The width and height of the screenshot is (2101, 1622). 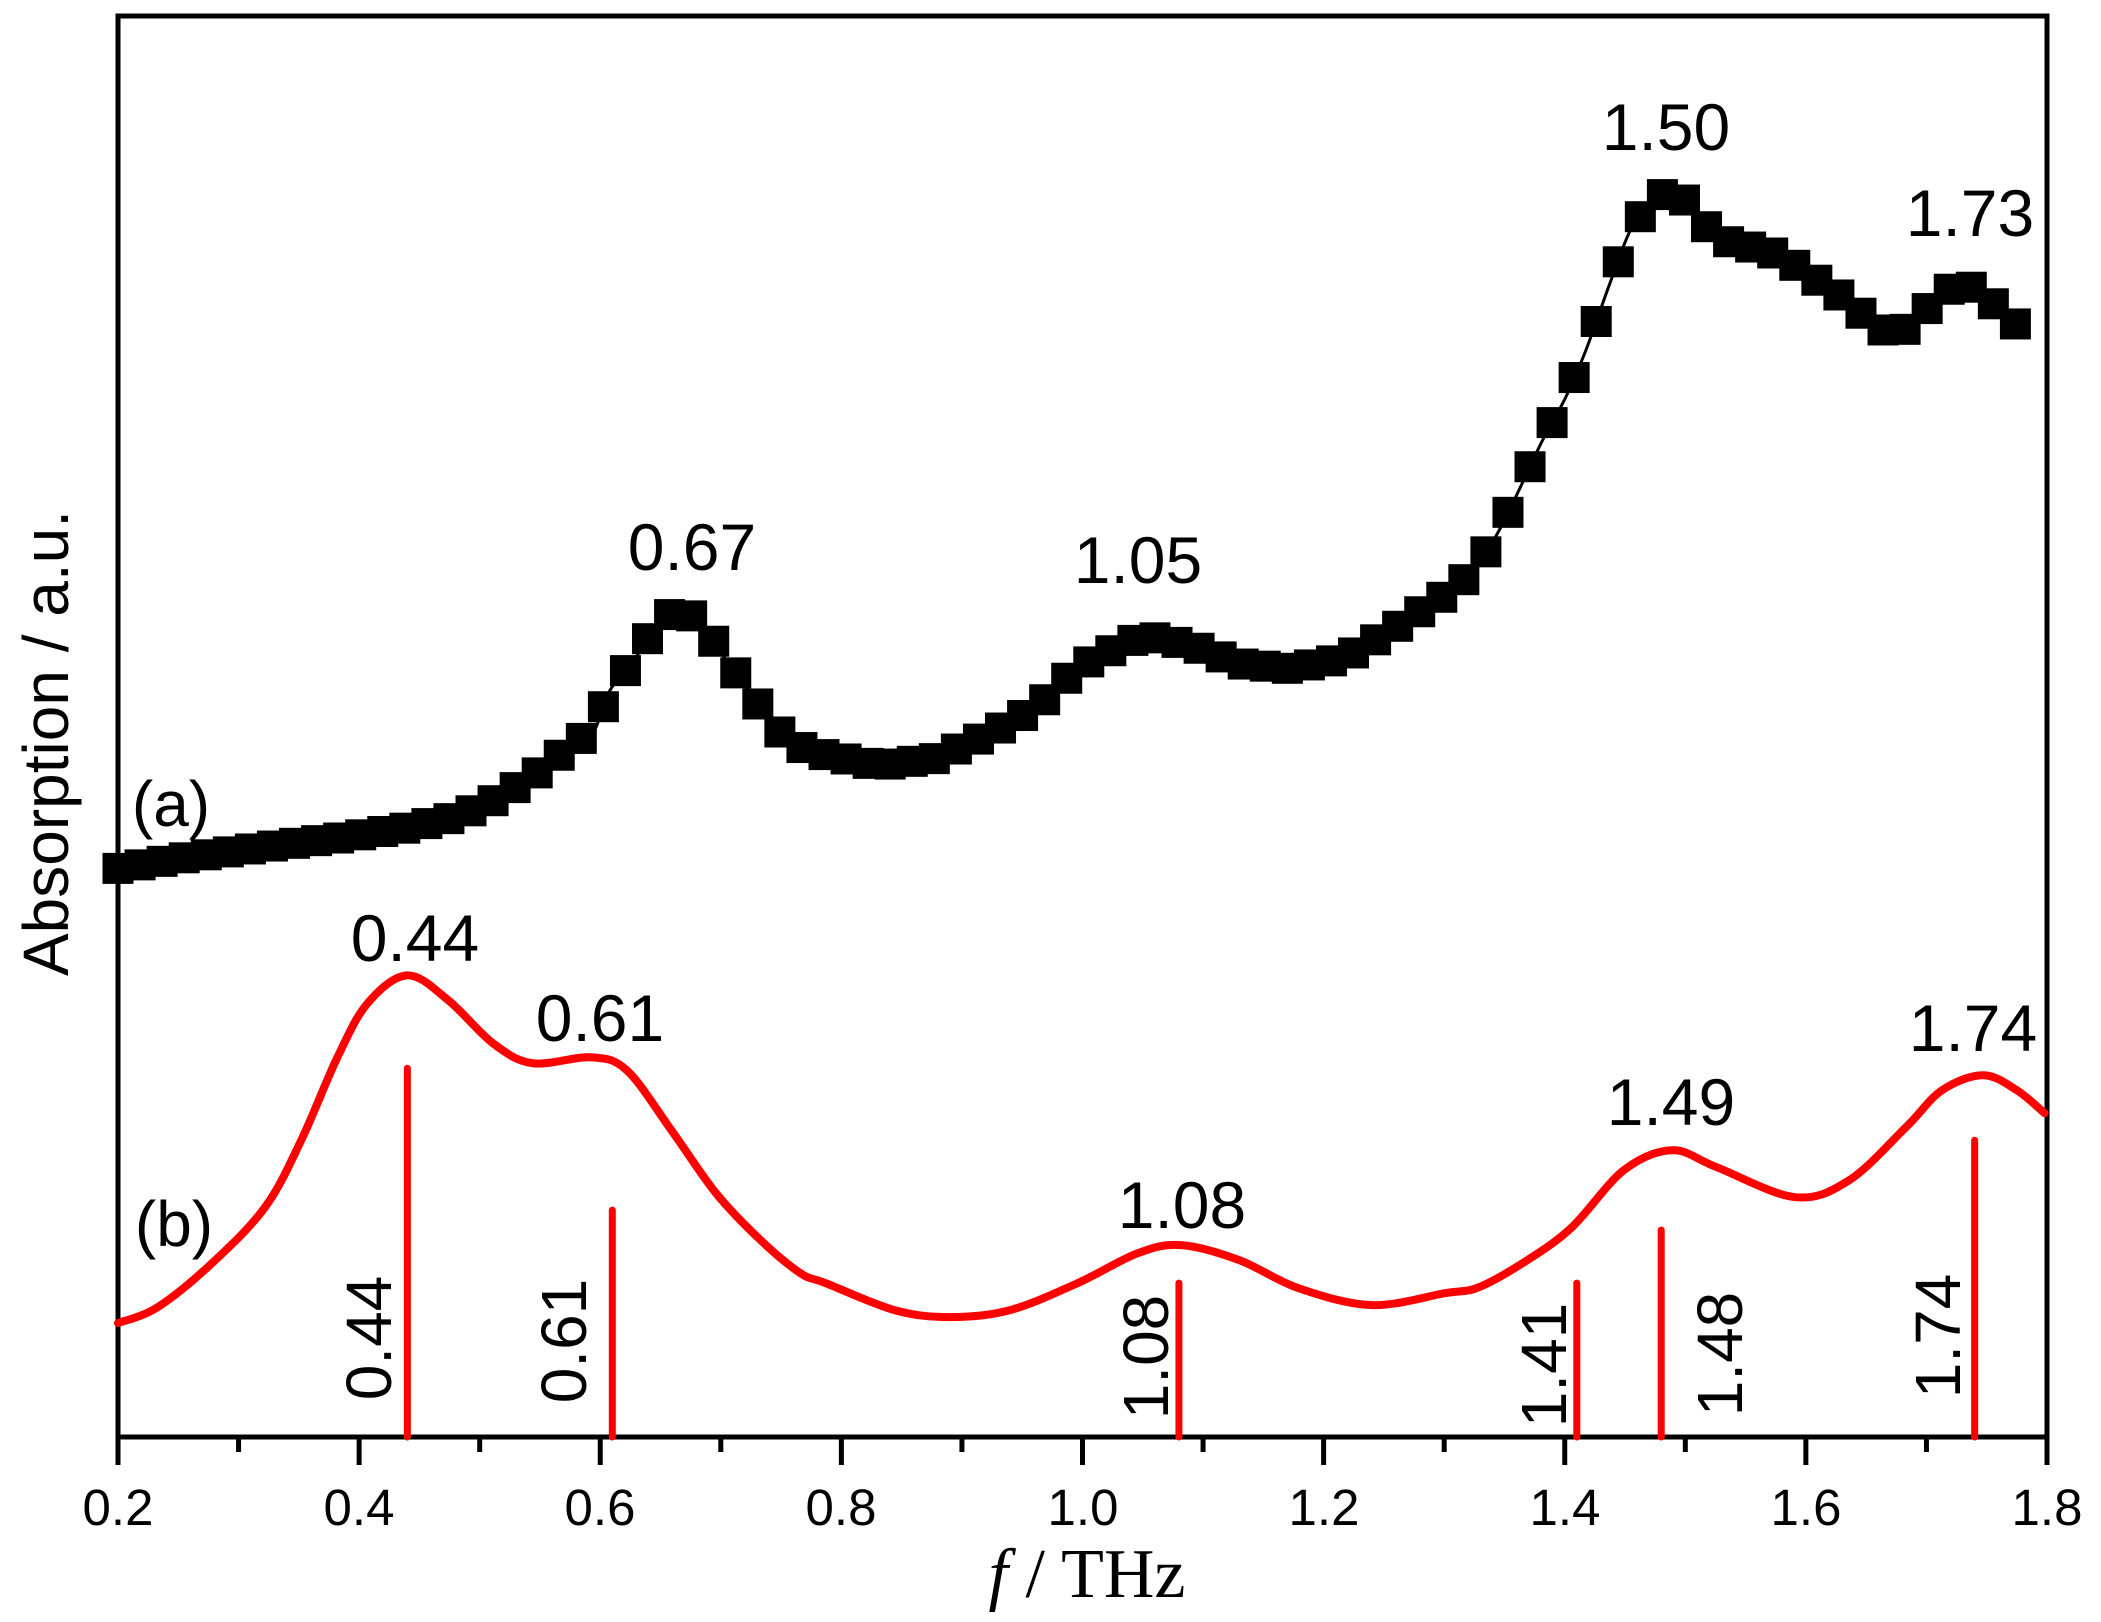 I want to click on y-axis-title: Absorption / a.u., so click(x=46, y=743).